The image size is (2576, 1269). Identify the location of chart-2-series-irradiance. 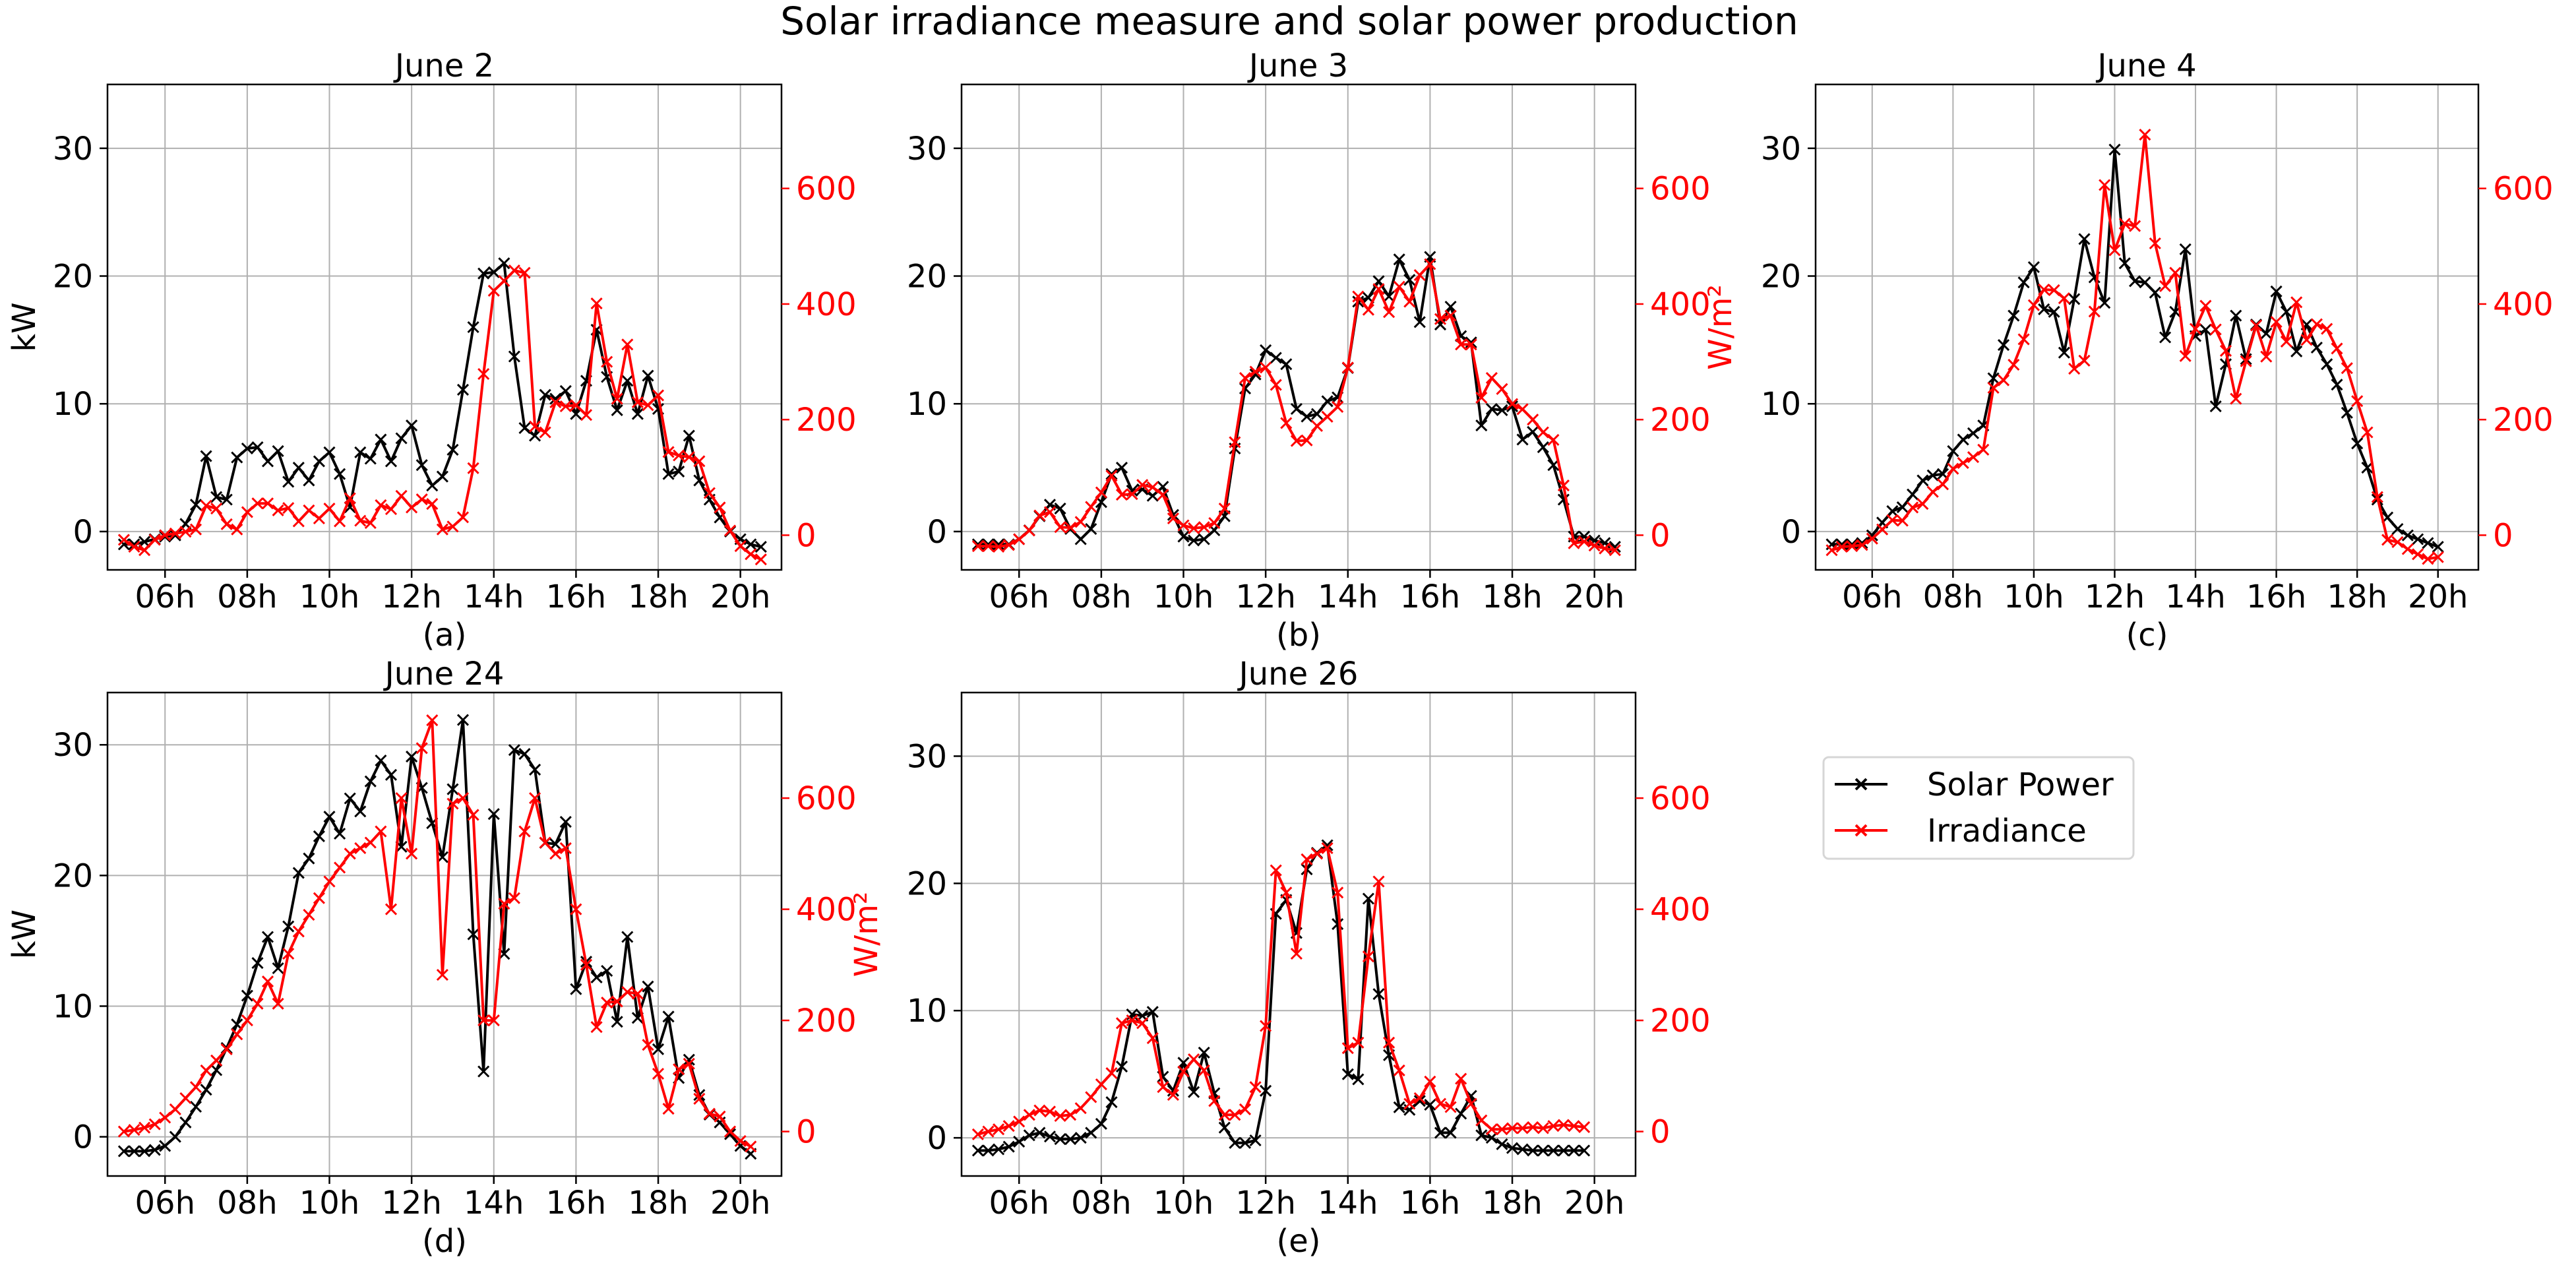
(2134, 347).